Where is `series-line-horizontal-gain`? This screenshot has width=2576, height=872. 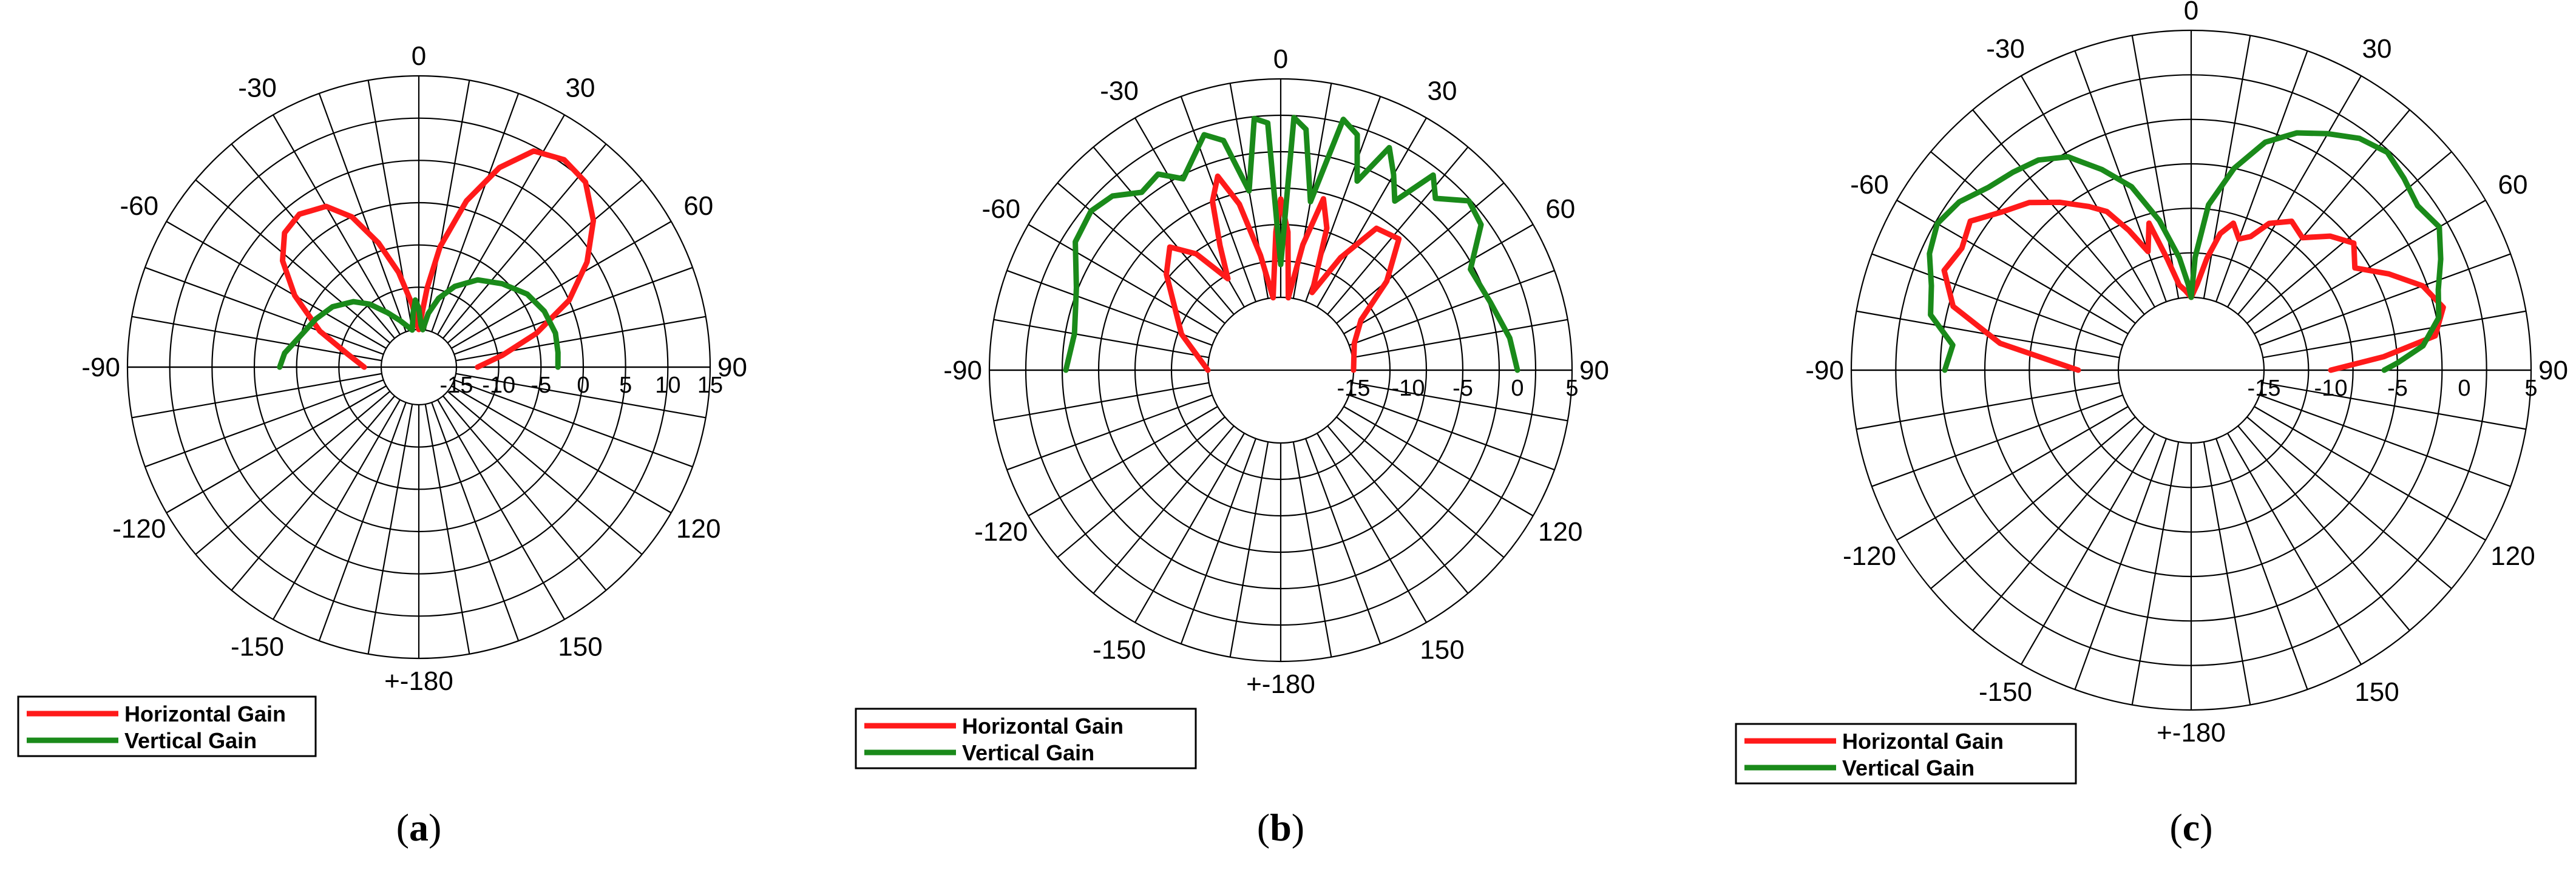 series-line-horizontal-gain is located at coordinates (1283, 273).